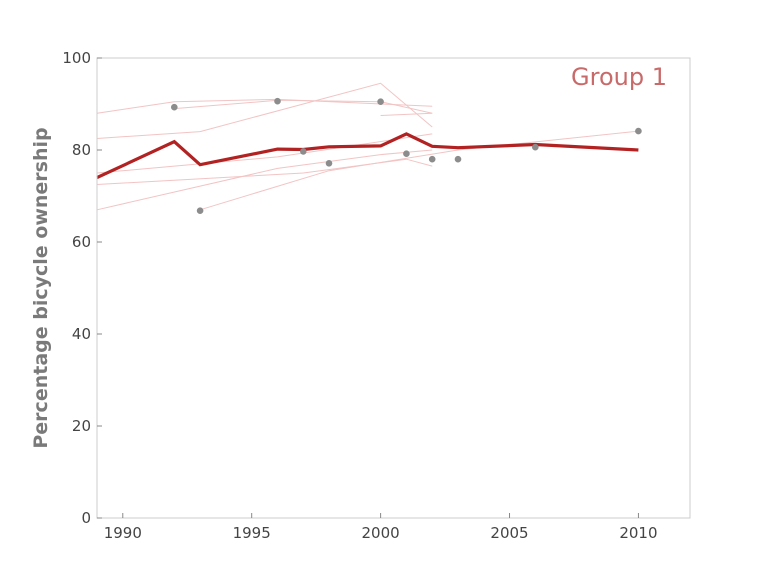 Image resolution: width=768 pixels, height=576 pixels. Describe the element at coordinates (81, 334) in the screenshot. I see `y-tick-label: 40` at that location.